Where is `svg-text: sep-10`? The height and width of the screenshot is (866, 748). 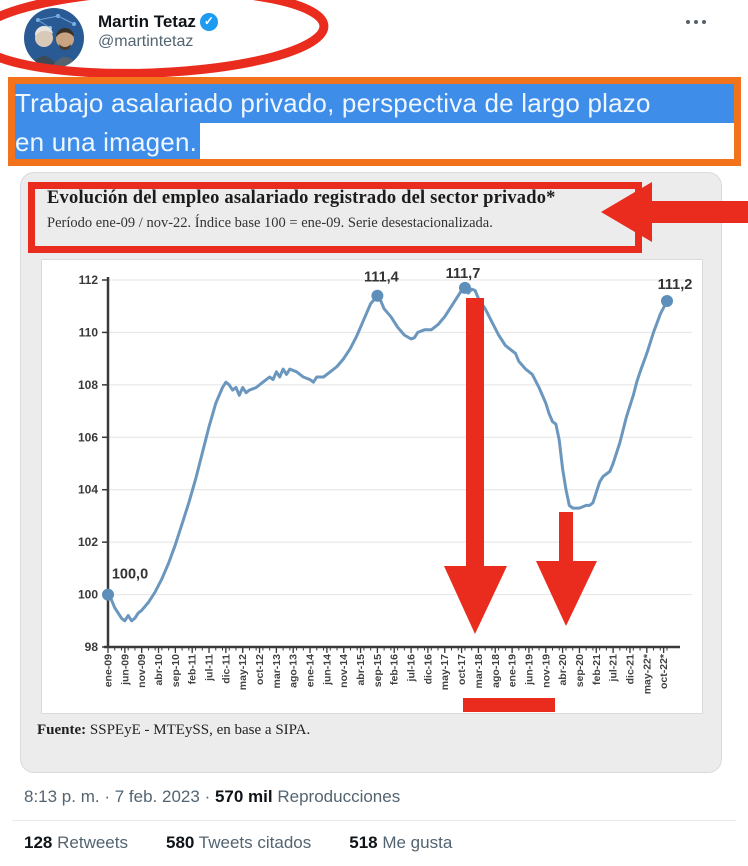 svg-text: sep-10 is located at coordinates (176, 670).